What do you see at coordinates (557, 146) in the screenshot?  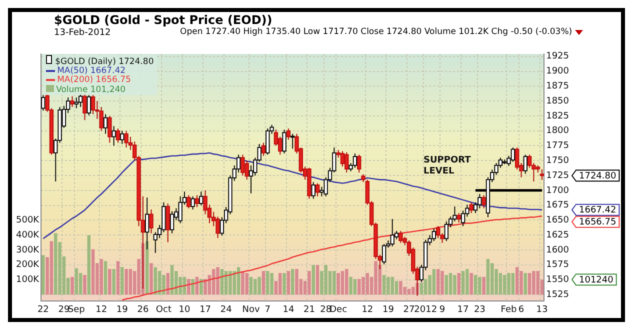 I see `y-tick-label: 1775` at bounding box center [557, 146].